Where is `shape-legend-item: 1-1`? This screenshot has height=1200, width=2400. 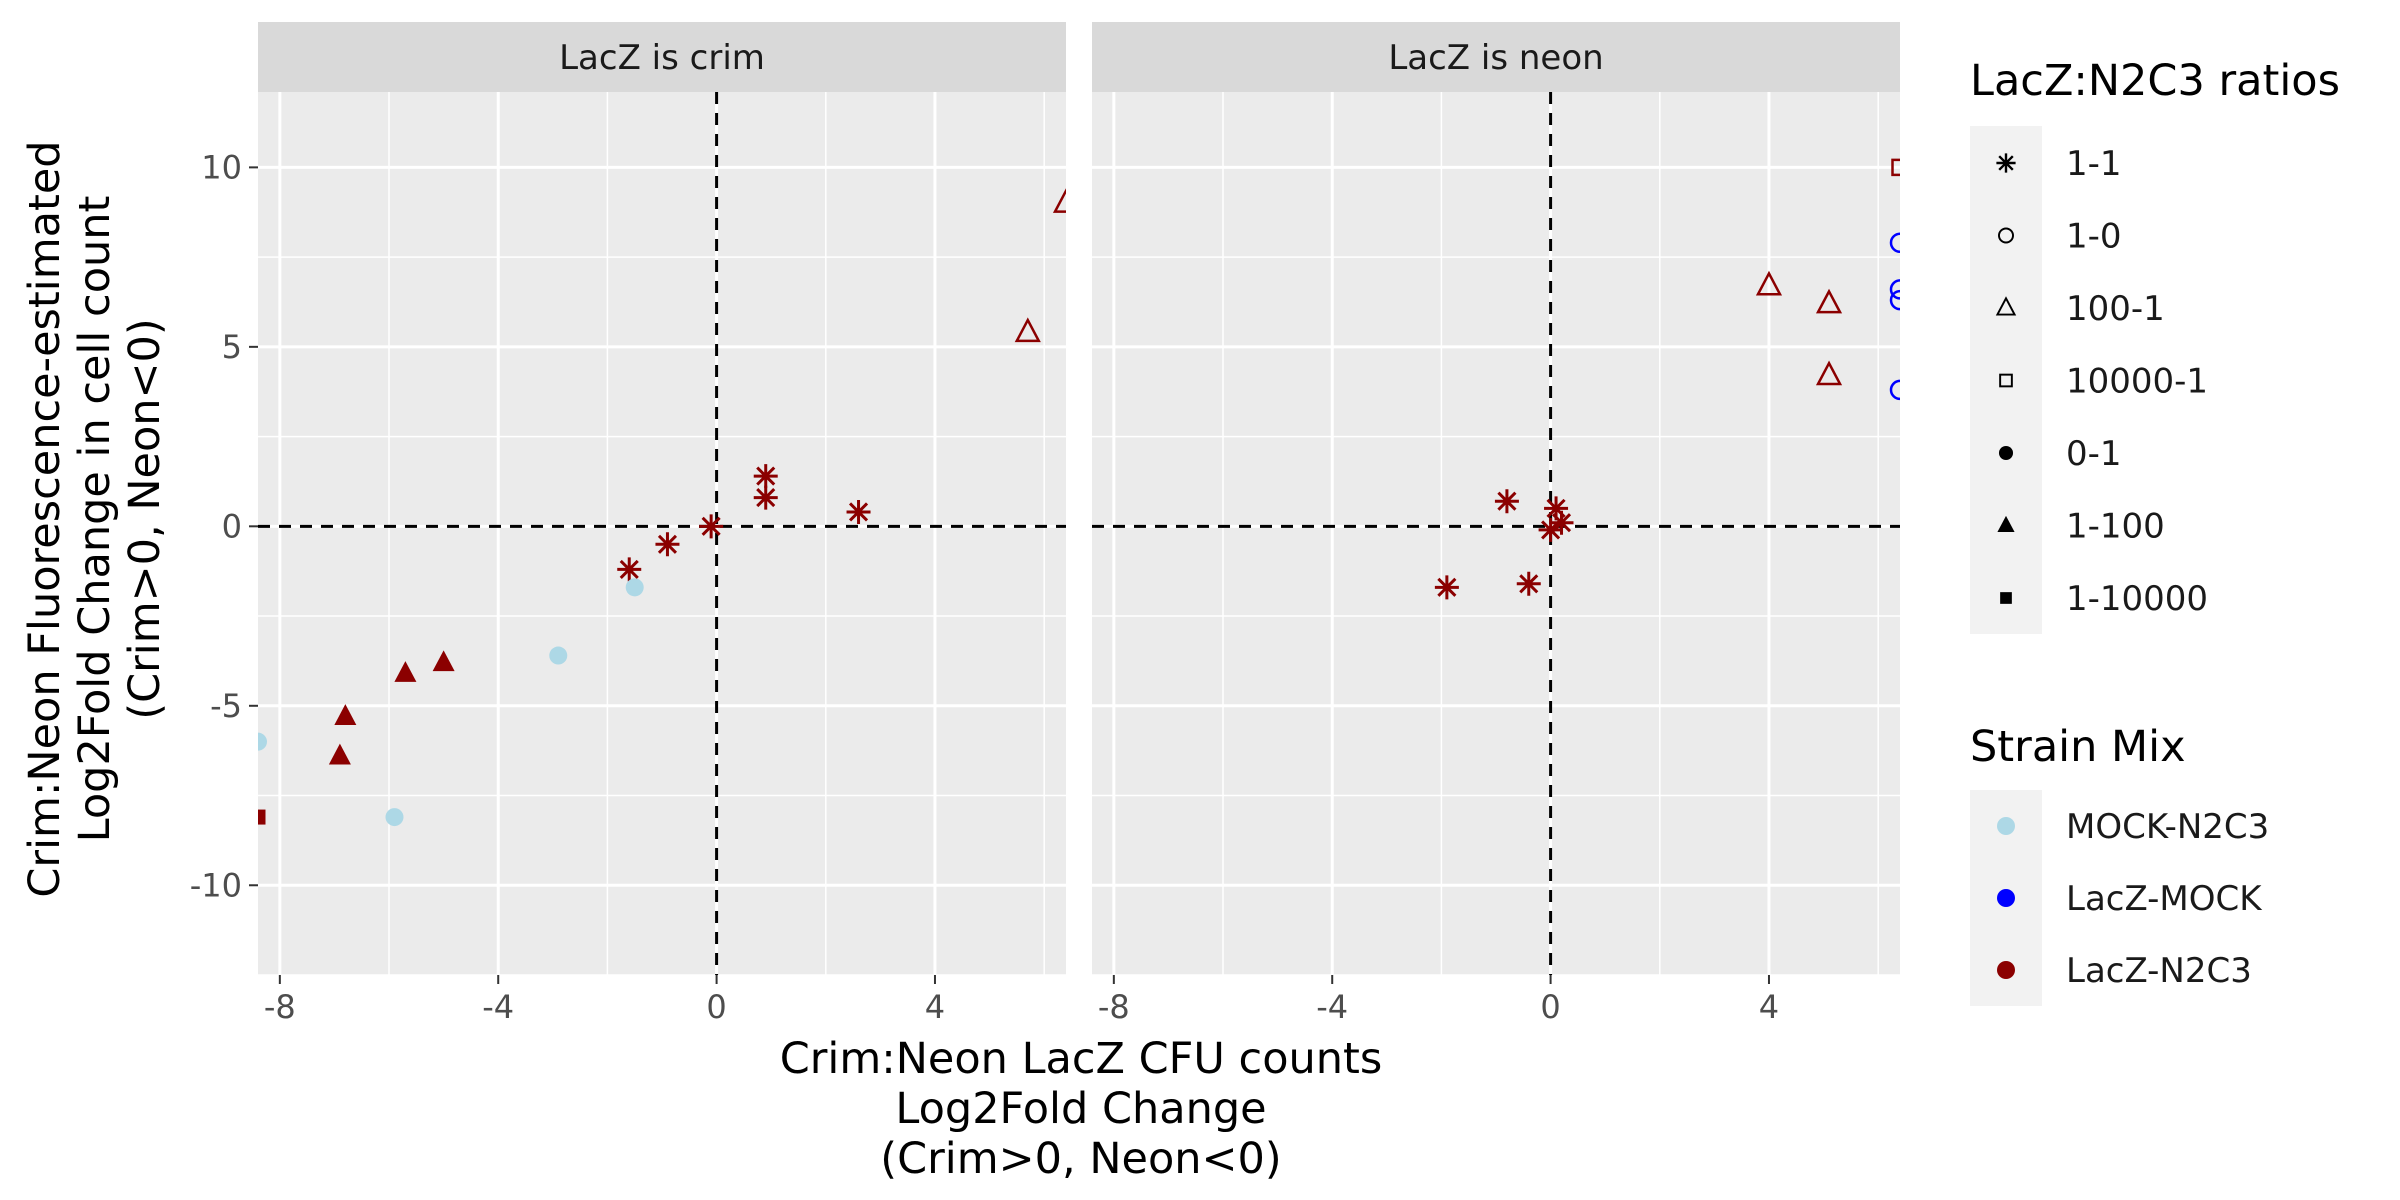
shape-legend-item: 1-1 is located at coordinates (2059, 164).